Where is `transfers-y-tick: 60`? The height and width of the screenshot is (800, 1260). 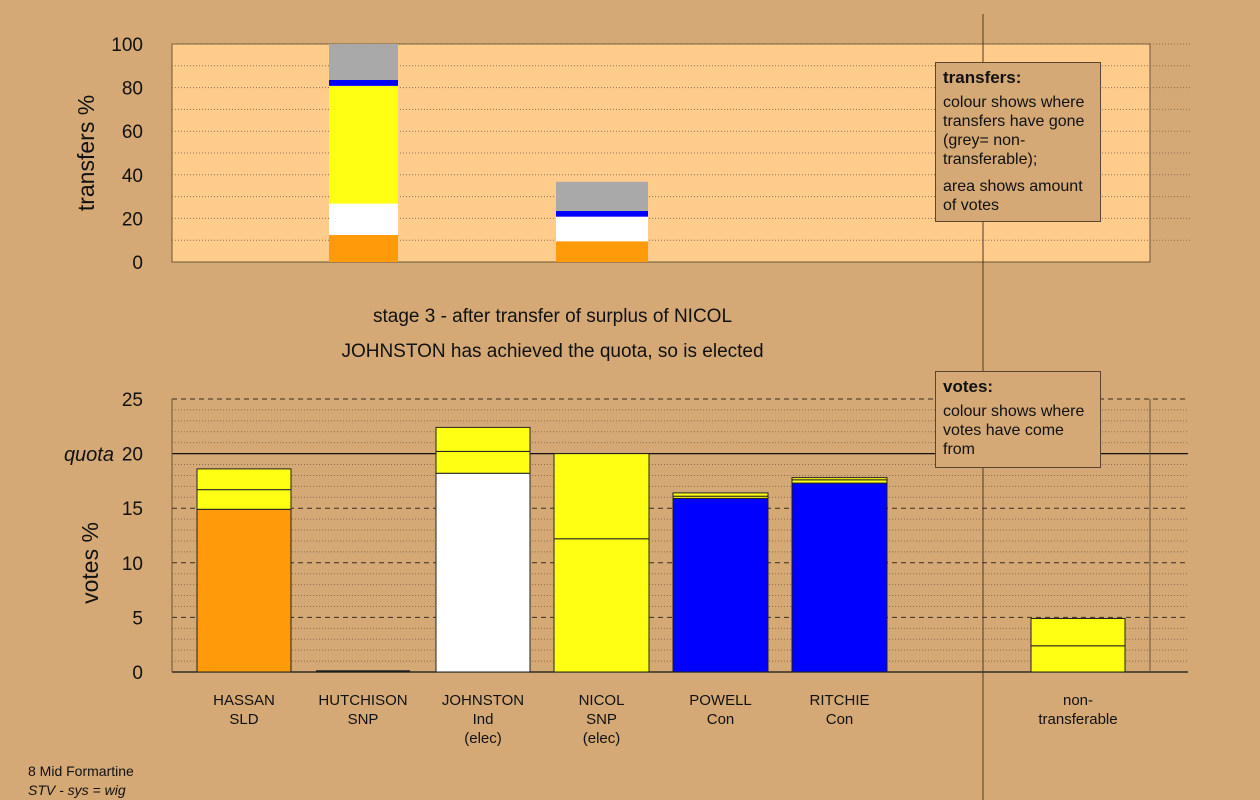
transfers-y-tick: 60 is located at coordinates (132, 132).